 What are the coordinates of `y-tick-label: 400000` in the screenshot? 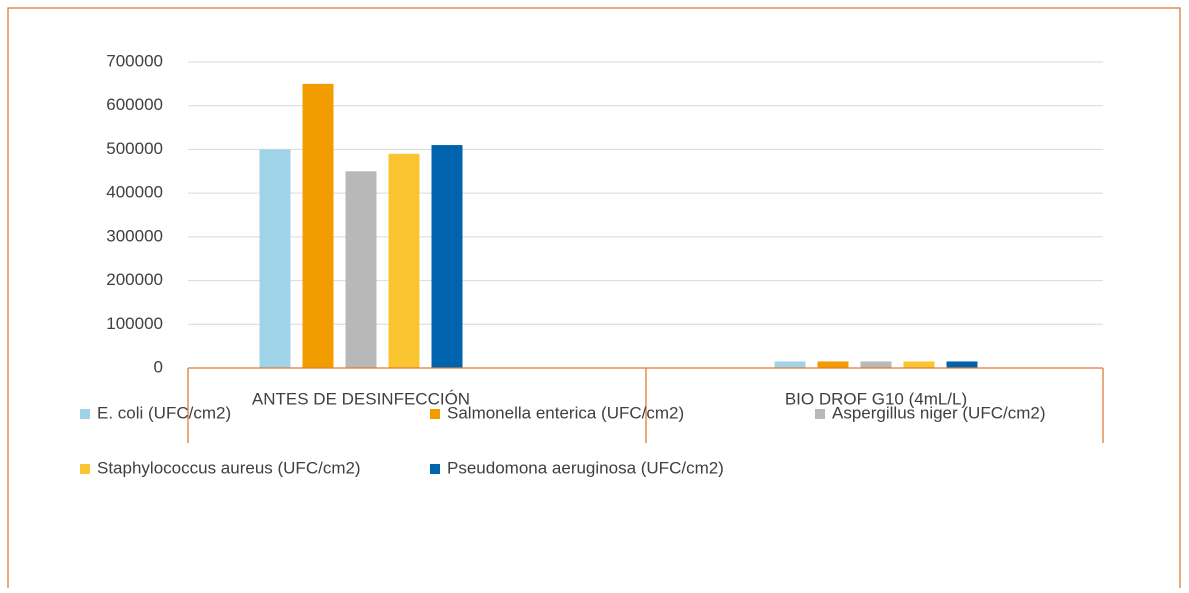 It's located at (134, 192).